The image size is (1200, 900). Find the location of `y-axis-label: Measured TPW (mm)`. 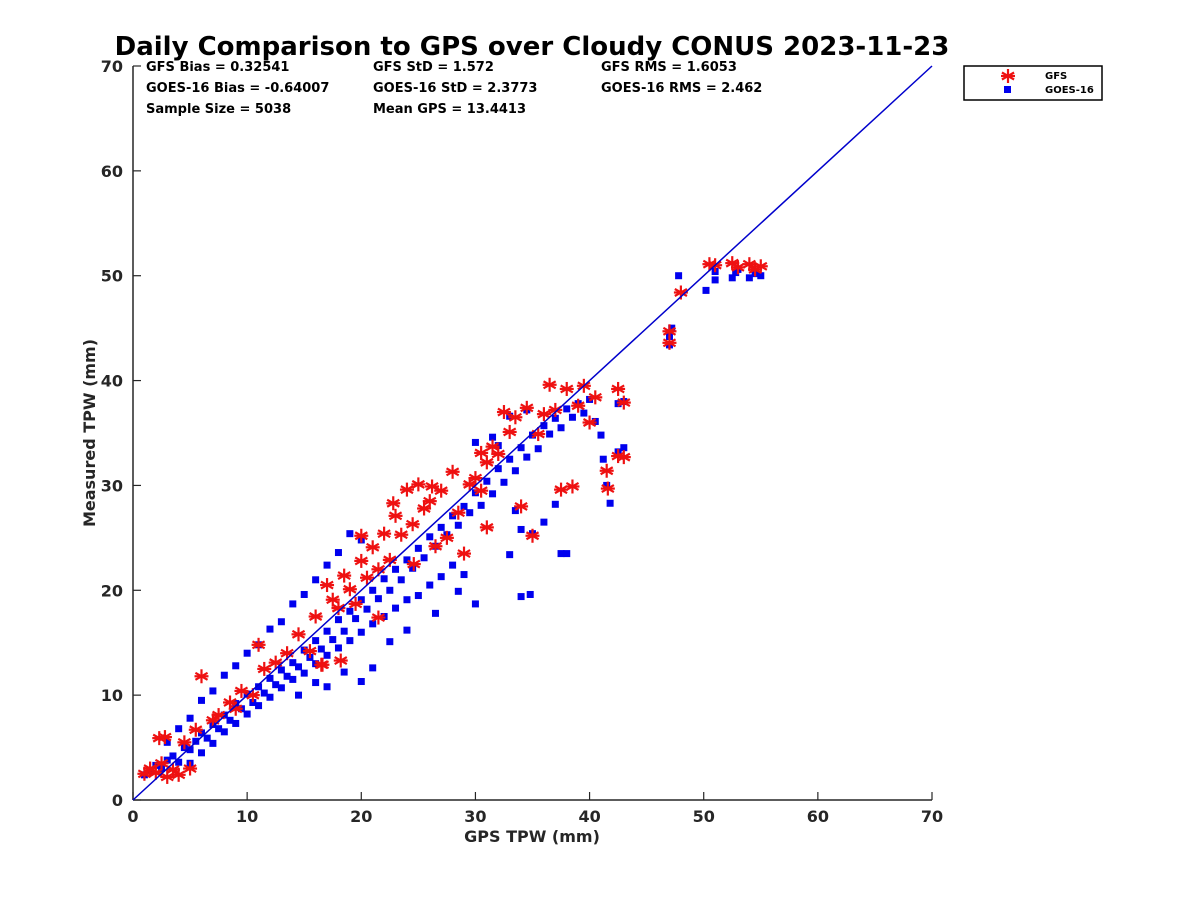

y-axis-label: Measured TPW (mm) is located at coordinates (89, 433).